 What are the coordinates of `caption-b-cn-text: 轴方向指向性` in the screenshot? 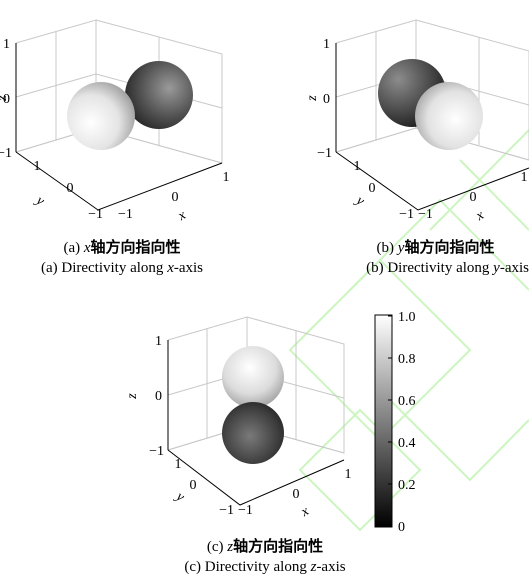 It's located at (449, 247).